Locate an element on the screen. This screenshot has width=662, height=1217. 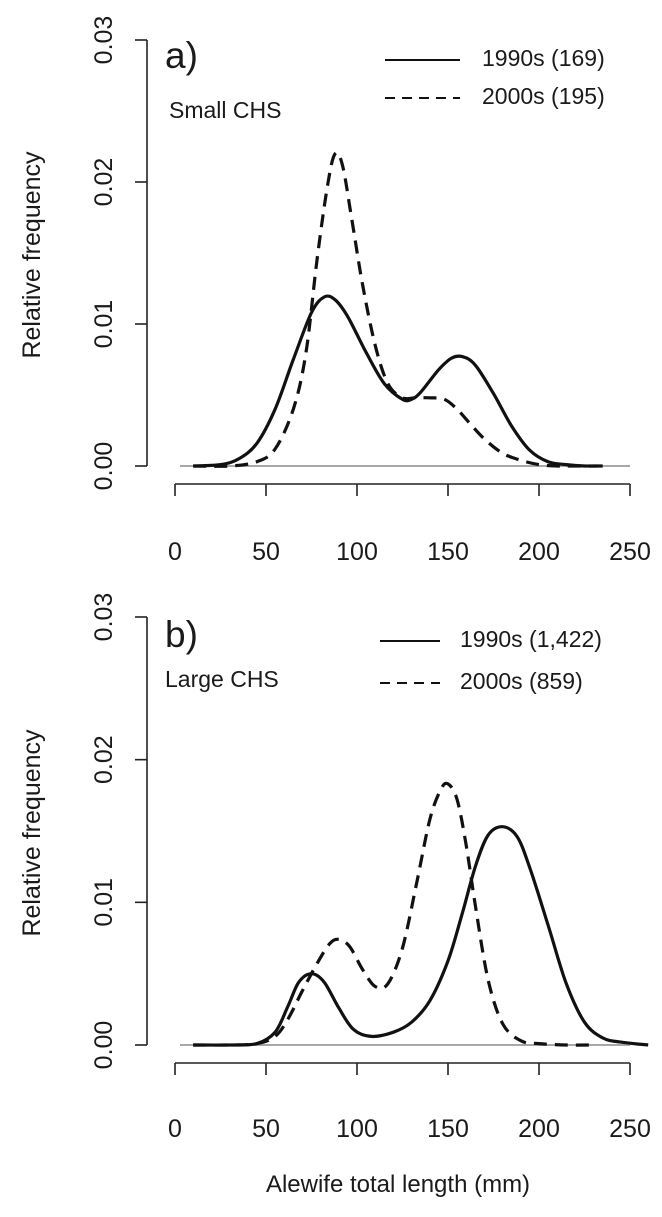
legend-label: 2000s (859) is located at coordinates (521, 681).